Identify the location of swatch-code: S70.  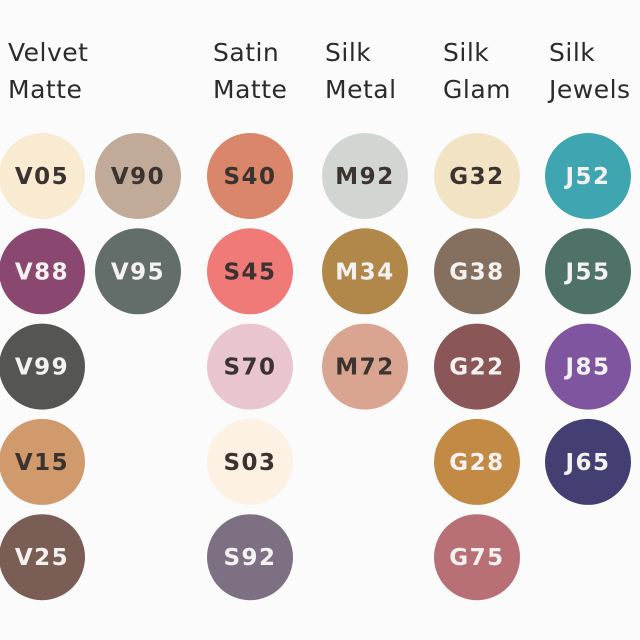
(249, 368).